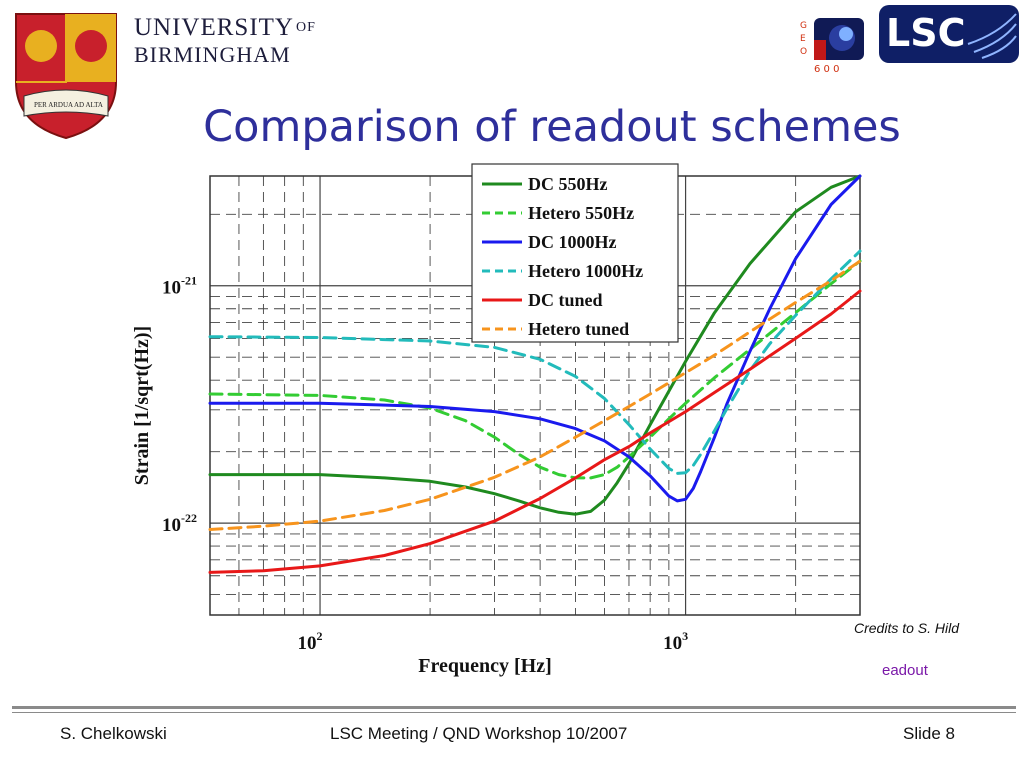  I want to click on legend-label-5: DC tuned, so click(565, 300).